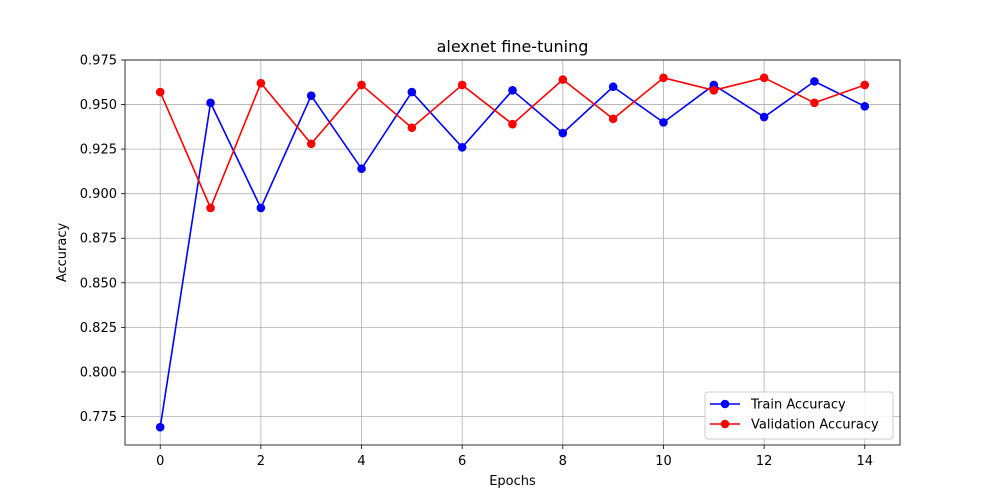  I want to click on legend-label: Validation Accuracy, so click(815, 425).